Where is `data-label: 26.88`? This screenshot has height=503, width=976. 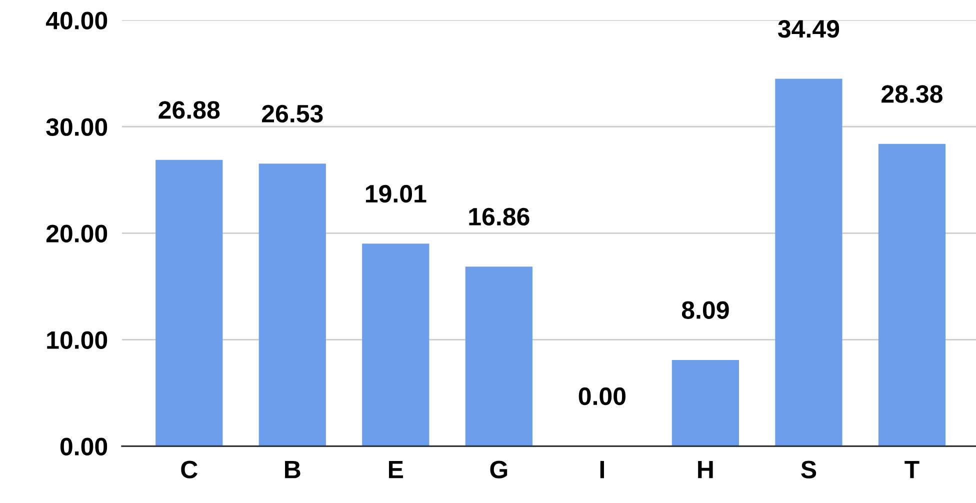 data-label: 26.88 is located at coordinates (189, 110).